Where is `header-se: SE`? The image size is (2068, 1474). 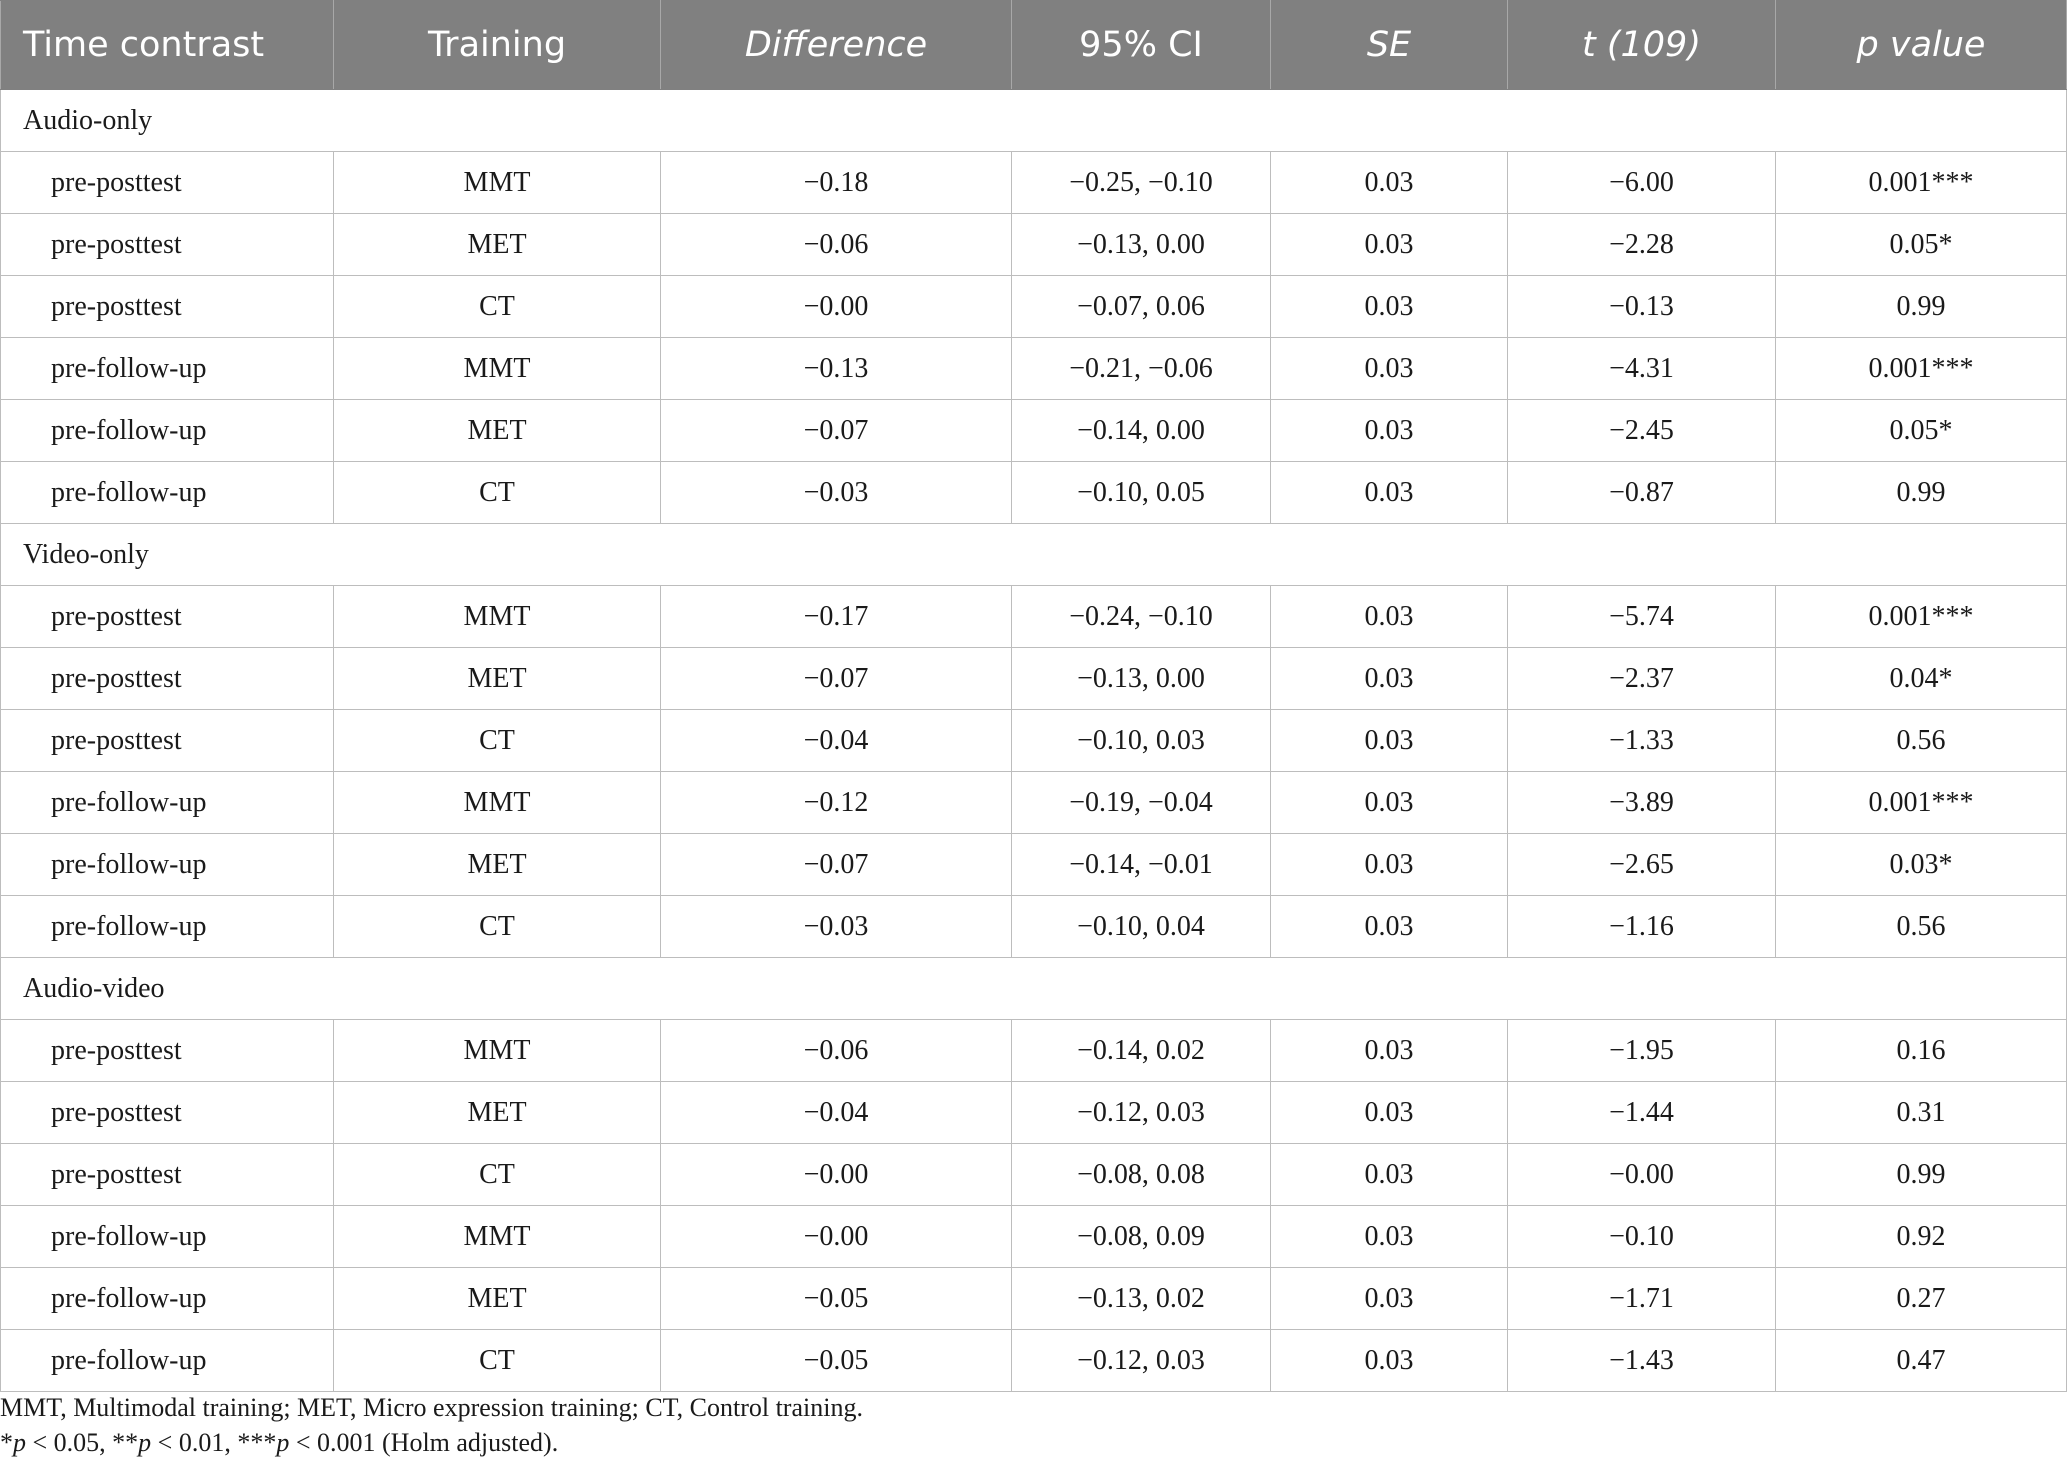
header-se: SE is located at coordinates (1389, 45).